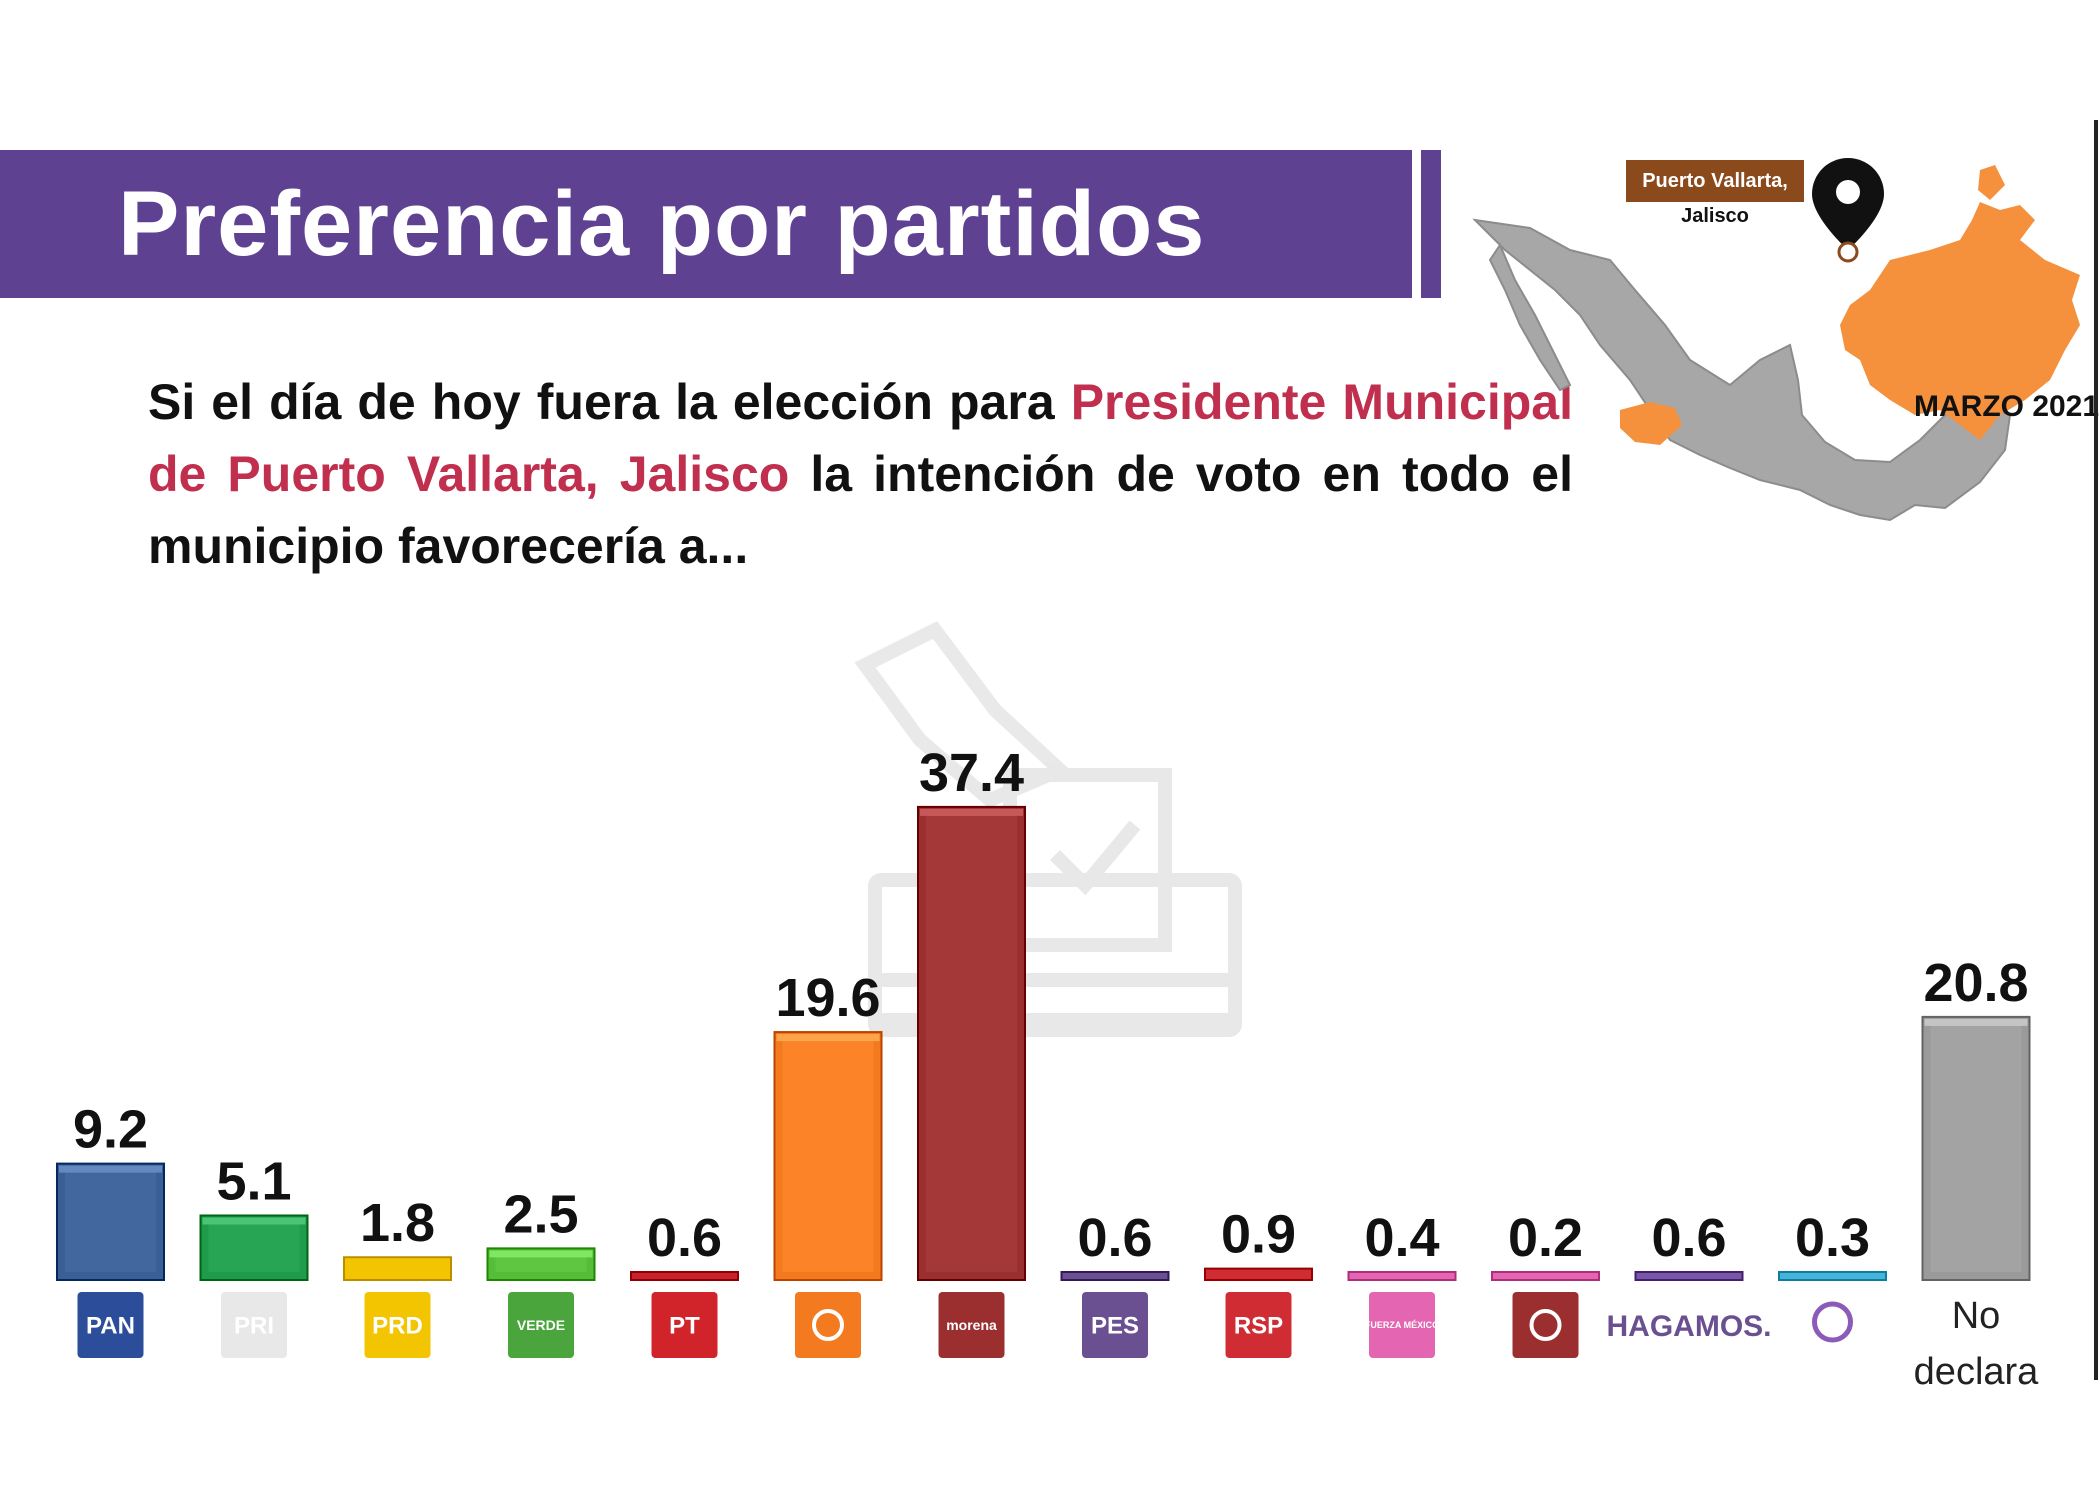 The width and height of the screenshot is (2100, 1500). What do you see at coordinates (662, 224) in the screenshot?
I see `page-title: Preferencia por partidos` at bounding box center [662, 224].